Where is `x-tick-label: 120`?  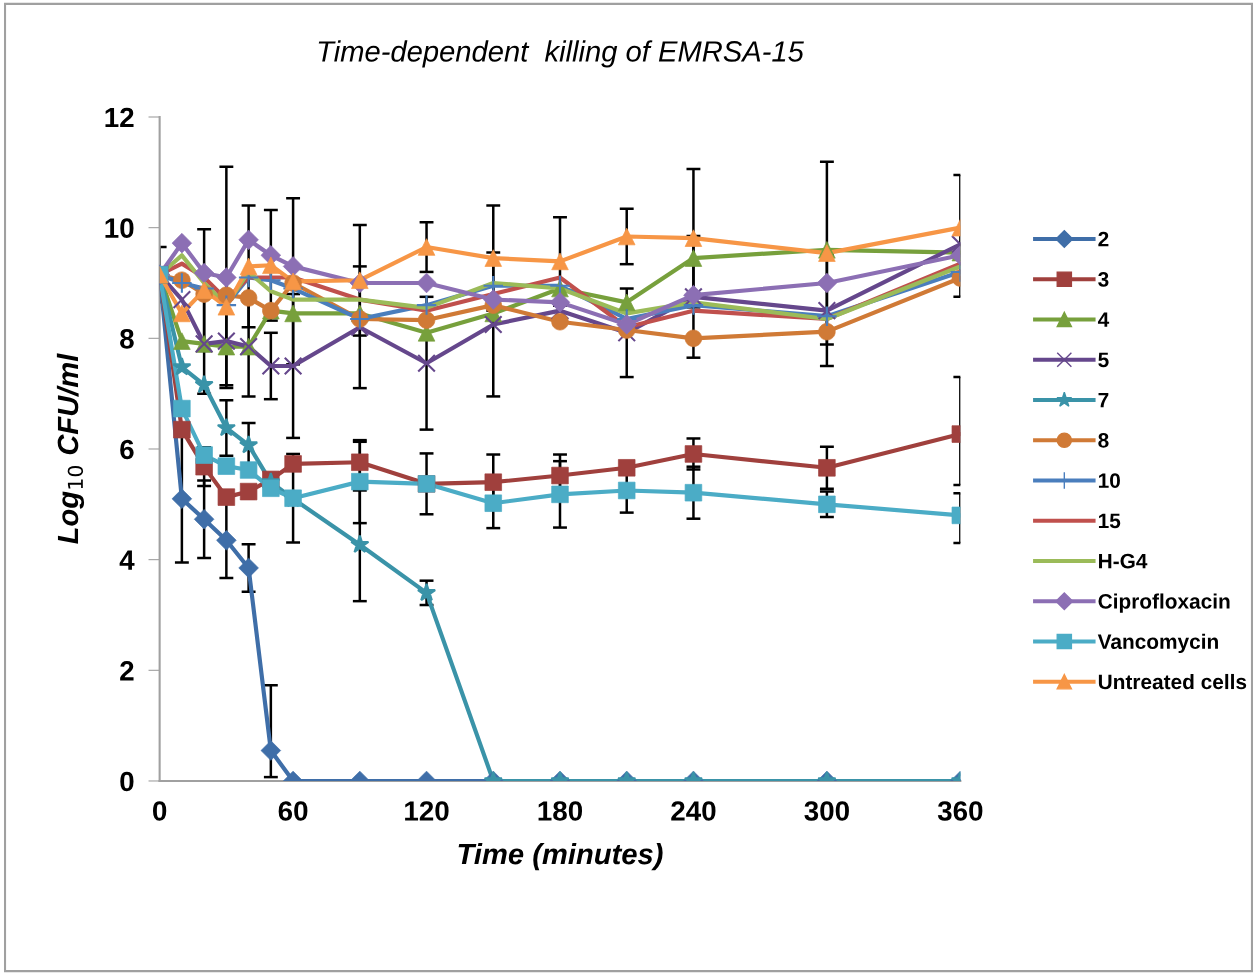
x-tick-label: 120 is located at coordinates (427, 811).